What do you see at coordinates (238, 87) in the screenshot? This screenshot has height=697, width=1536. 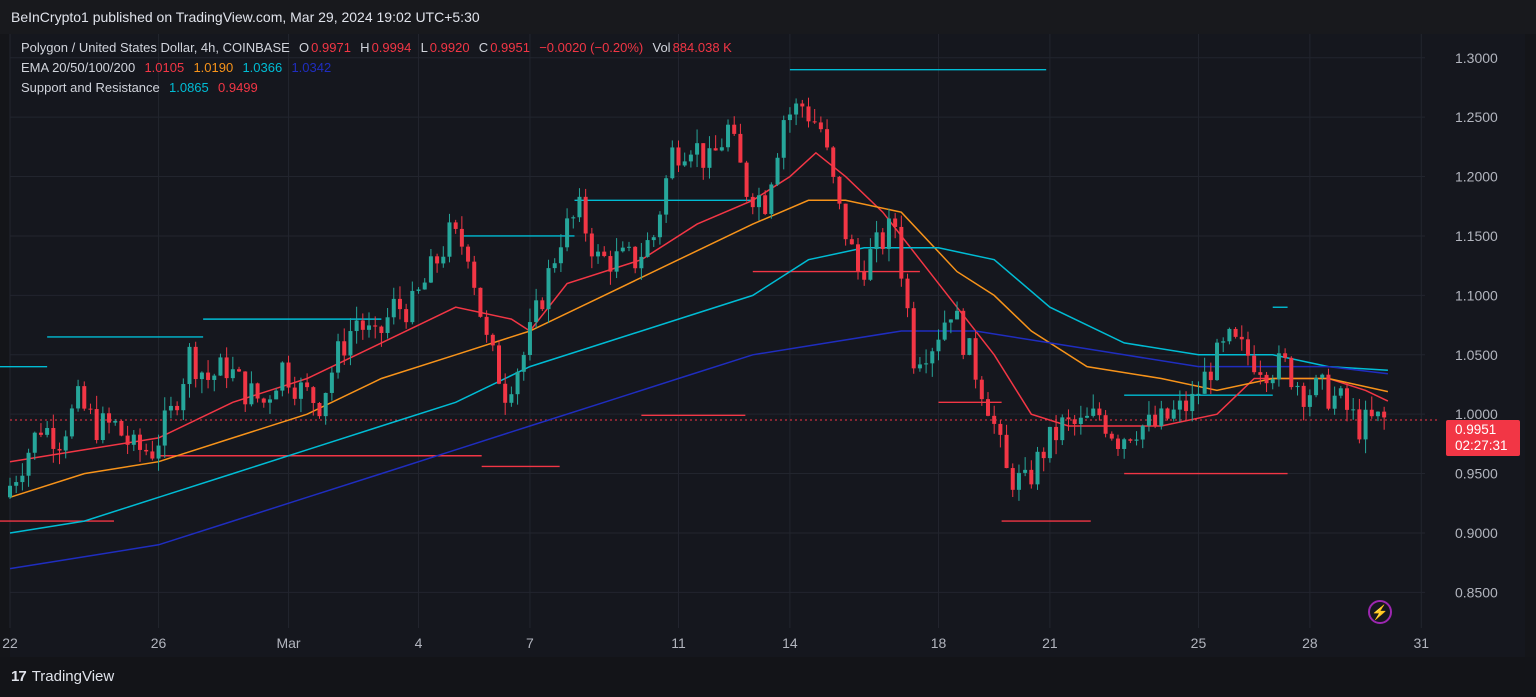 I see `sr-support-value: 0.9499` at bounding box center [238, 87].